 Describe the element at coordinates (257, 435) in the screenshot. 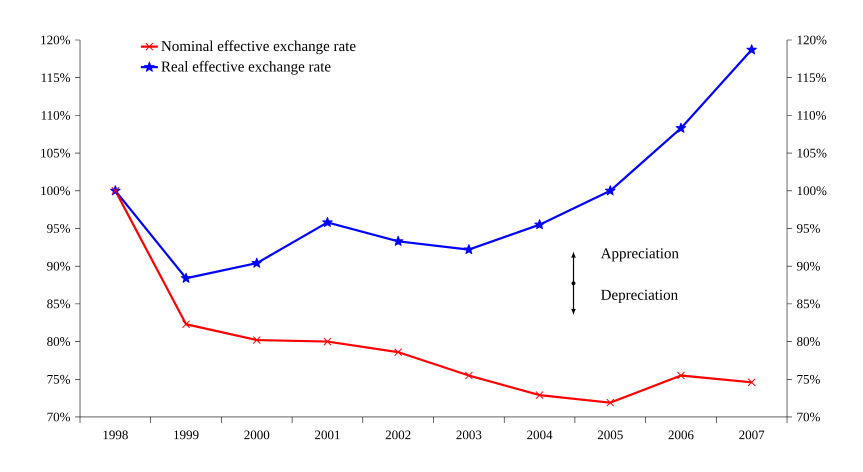

I see `x-tick-label: 2000` at that location.